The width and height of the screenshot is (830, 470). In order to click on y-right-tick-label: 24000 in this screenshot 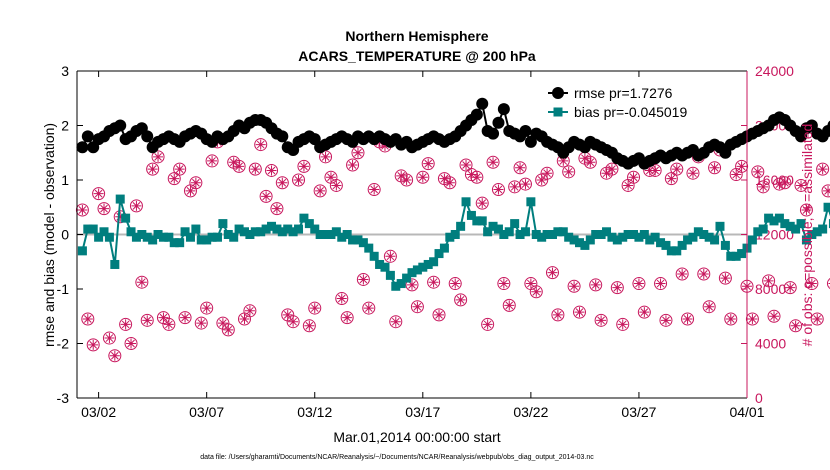, I will do `click(774, 71)`.